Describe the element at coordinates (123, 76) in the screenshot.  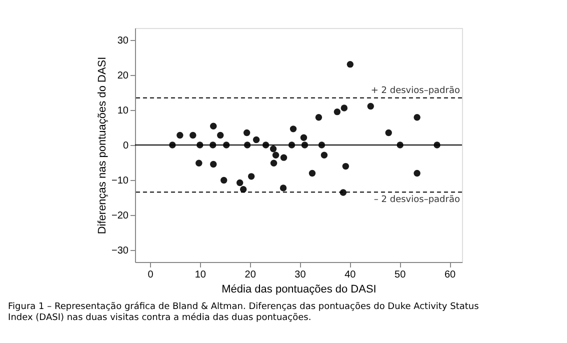
I see `y-tick-label: 20` at that location.